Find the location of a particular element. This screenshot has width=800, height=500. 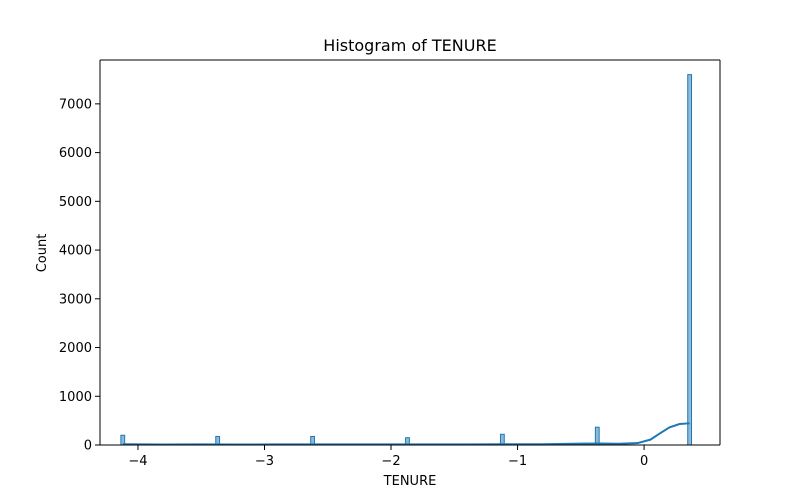

kde-curve is located at coordinates (406, 434).